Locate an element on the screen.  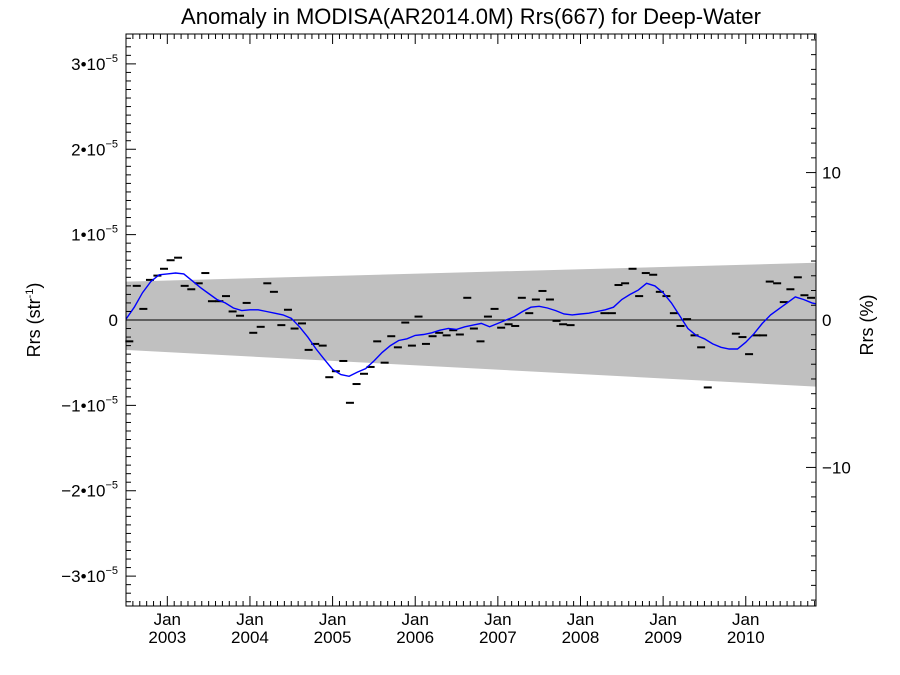
y-left-tick-label: −2•10−5 is located at coordinates (89, 490).